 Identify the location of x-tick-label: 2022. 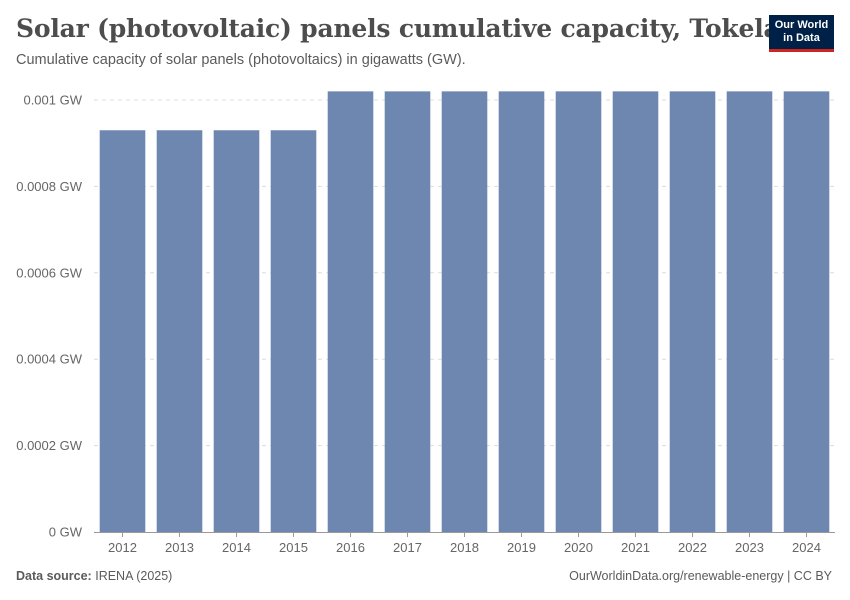
(692, 547).